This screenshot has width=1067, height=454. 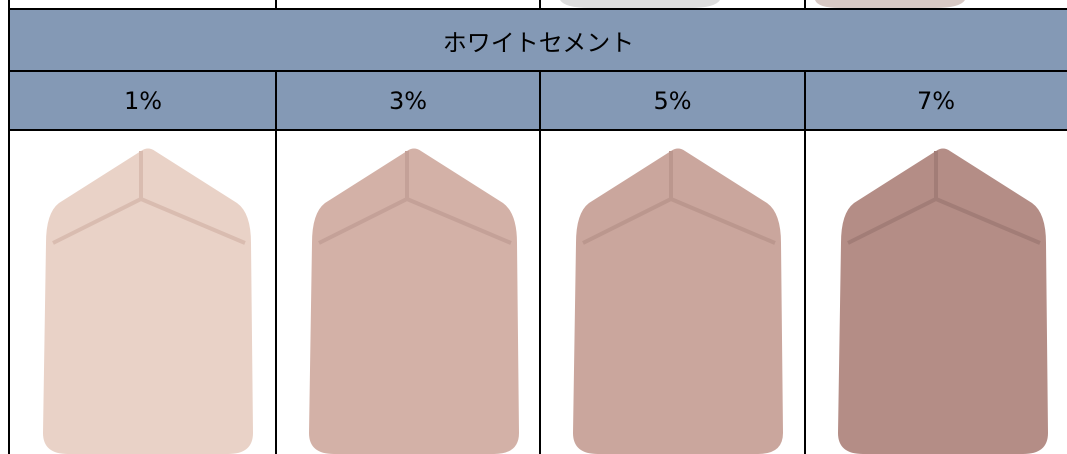 What do you see at coordinates (408, 100) in the screenshot?
I see `column-header: 3%` at bounding box center [408, 100].